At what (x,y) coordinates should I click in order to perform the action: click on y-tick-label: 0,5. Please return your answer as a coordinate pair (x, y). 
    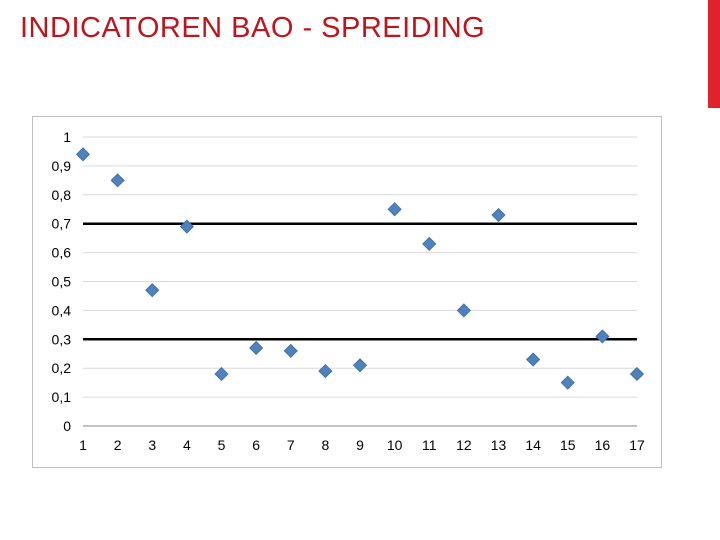
    Looking at the image, I should click on (62, 282).